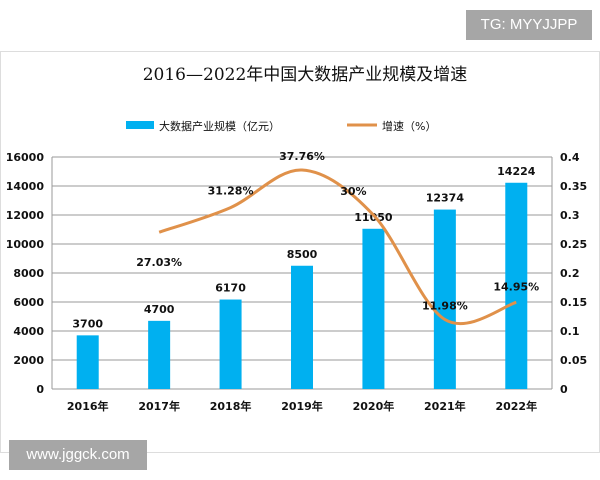  Describe the element at coordinates (516, 406) in the screenshot. I see `x-tick: 2022年` at that location.